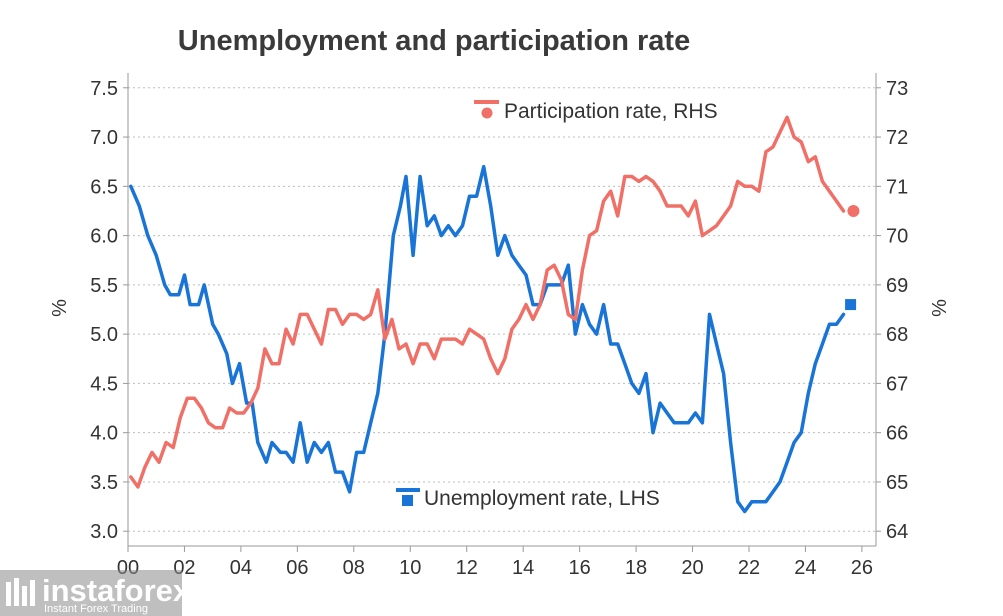 The width and height of the screenshot is (1003, 616). Describe the element at coordinates (104, 237) in the screenshot. I see `left-tick-label: 6.0` at that location.